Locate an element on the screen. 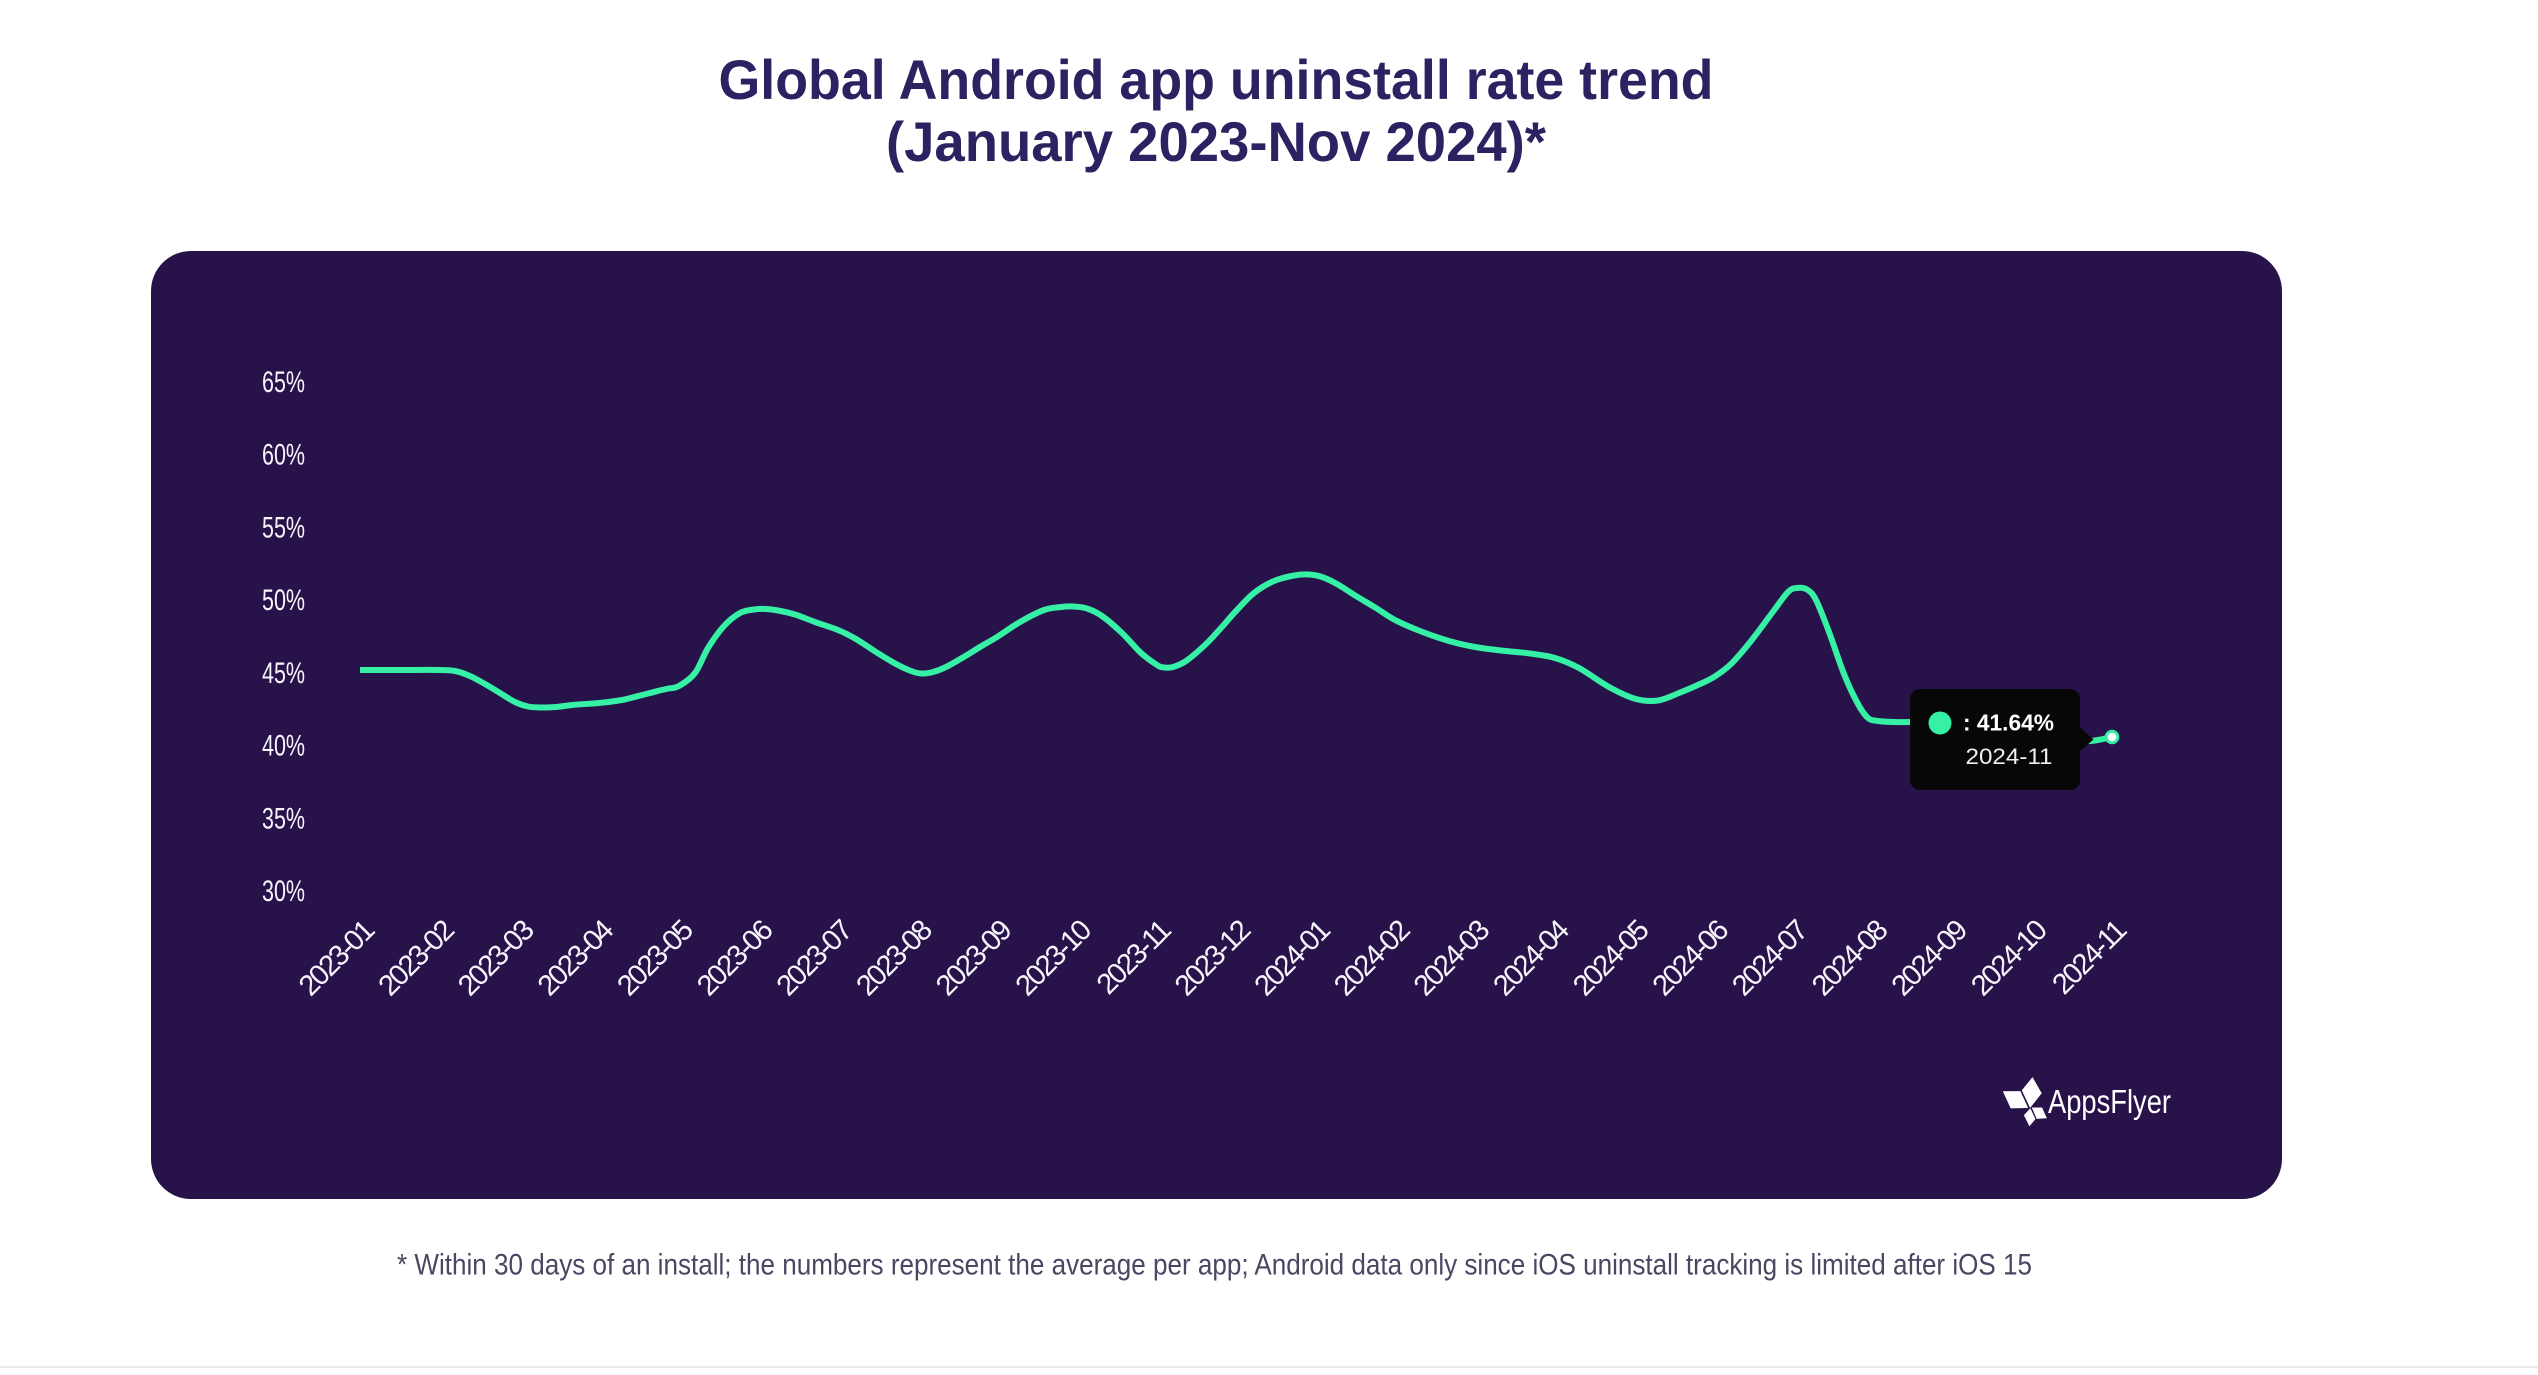 Image resolution: width=2538 pixels, height=1375 pixels. svg-text:Global Android app uninstall r: Global Android app uninstall rate trend is located at coordinates (1216, 79).